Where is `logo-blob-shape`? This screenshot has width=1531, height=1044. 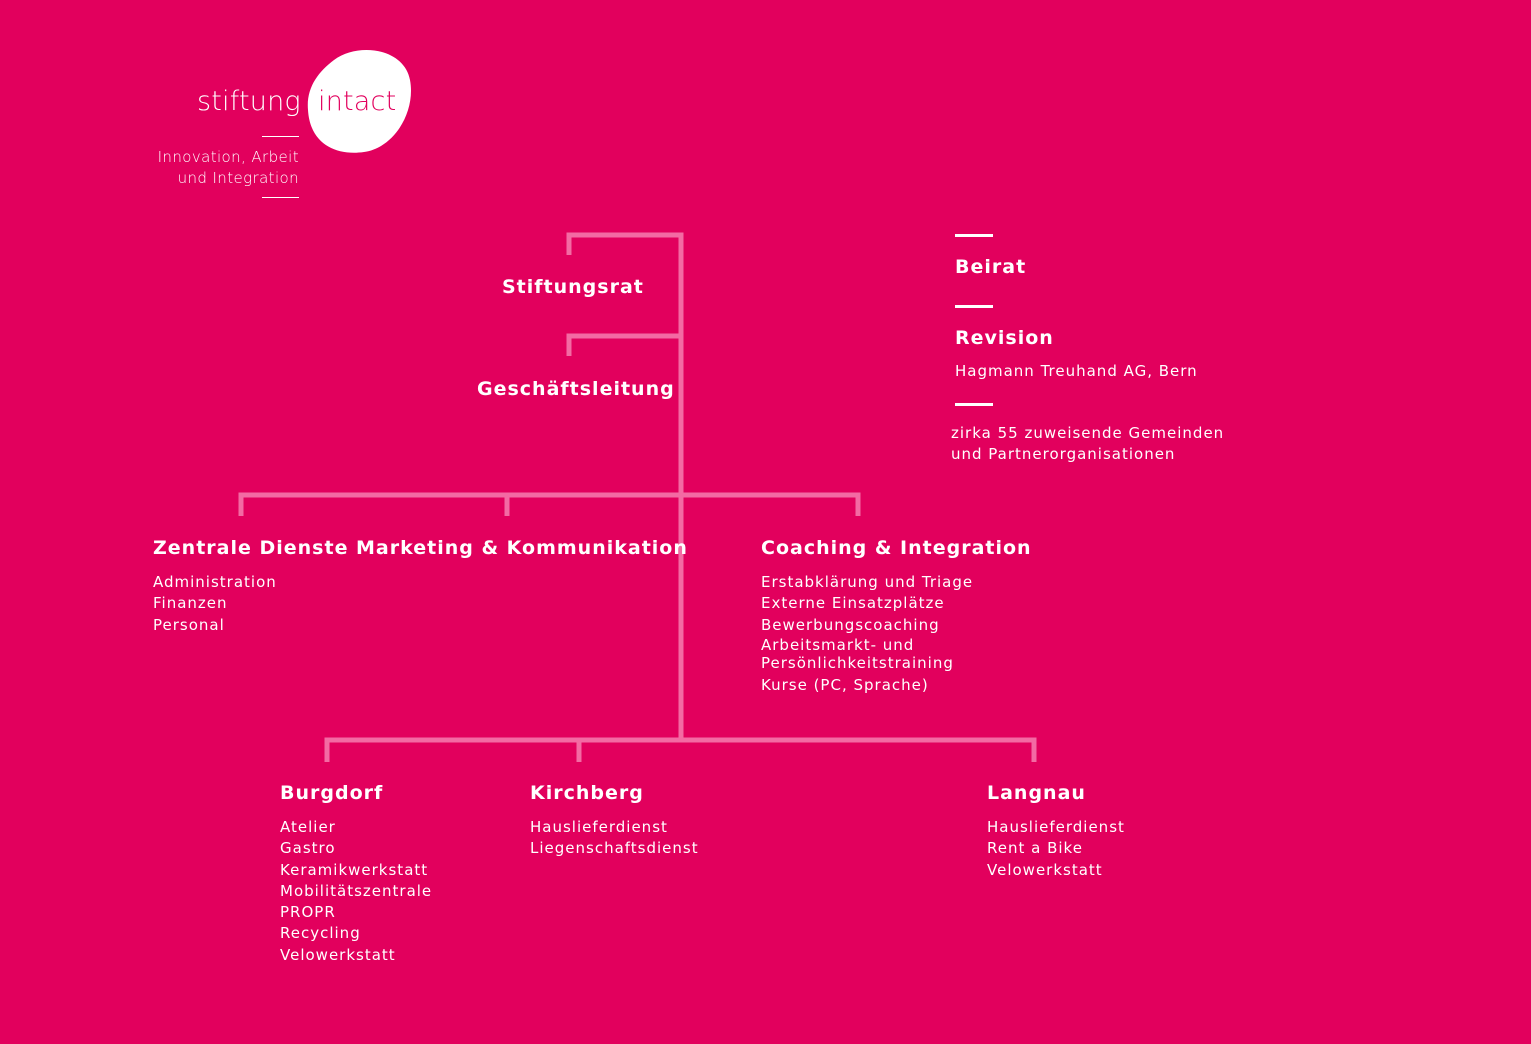
logo-blob-shape is located at coordinates (359, 101).